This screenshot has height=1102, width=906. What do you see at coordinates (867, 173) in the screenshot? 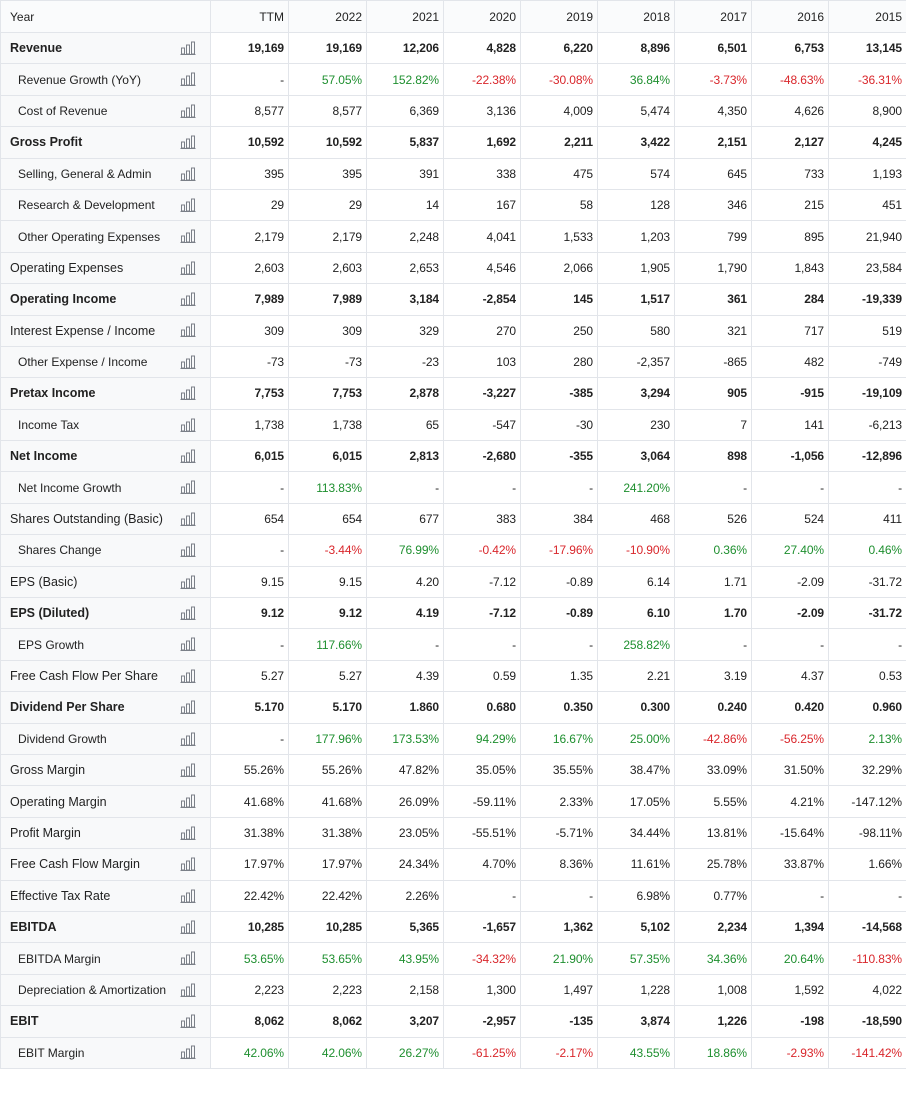
I see `table-cell: 1,193` at bounding box center [867, 173].